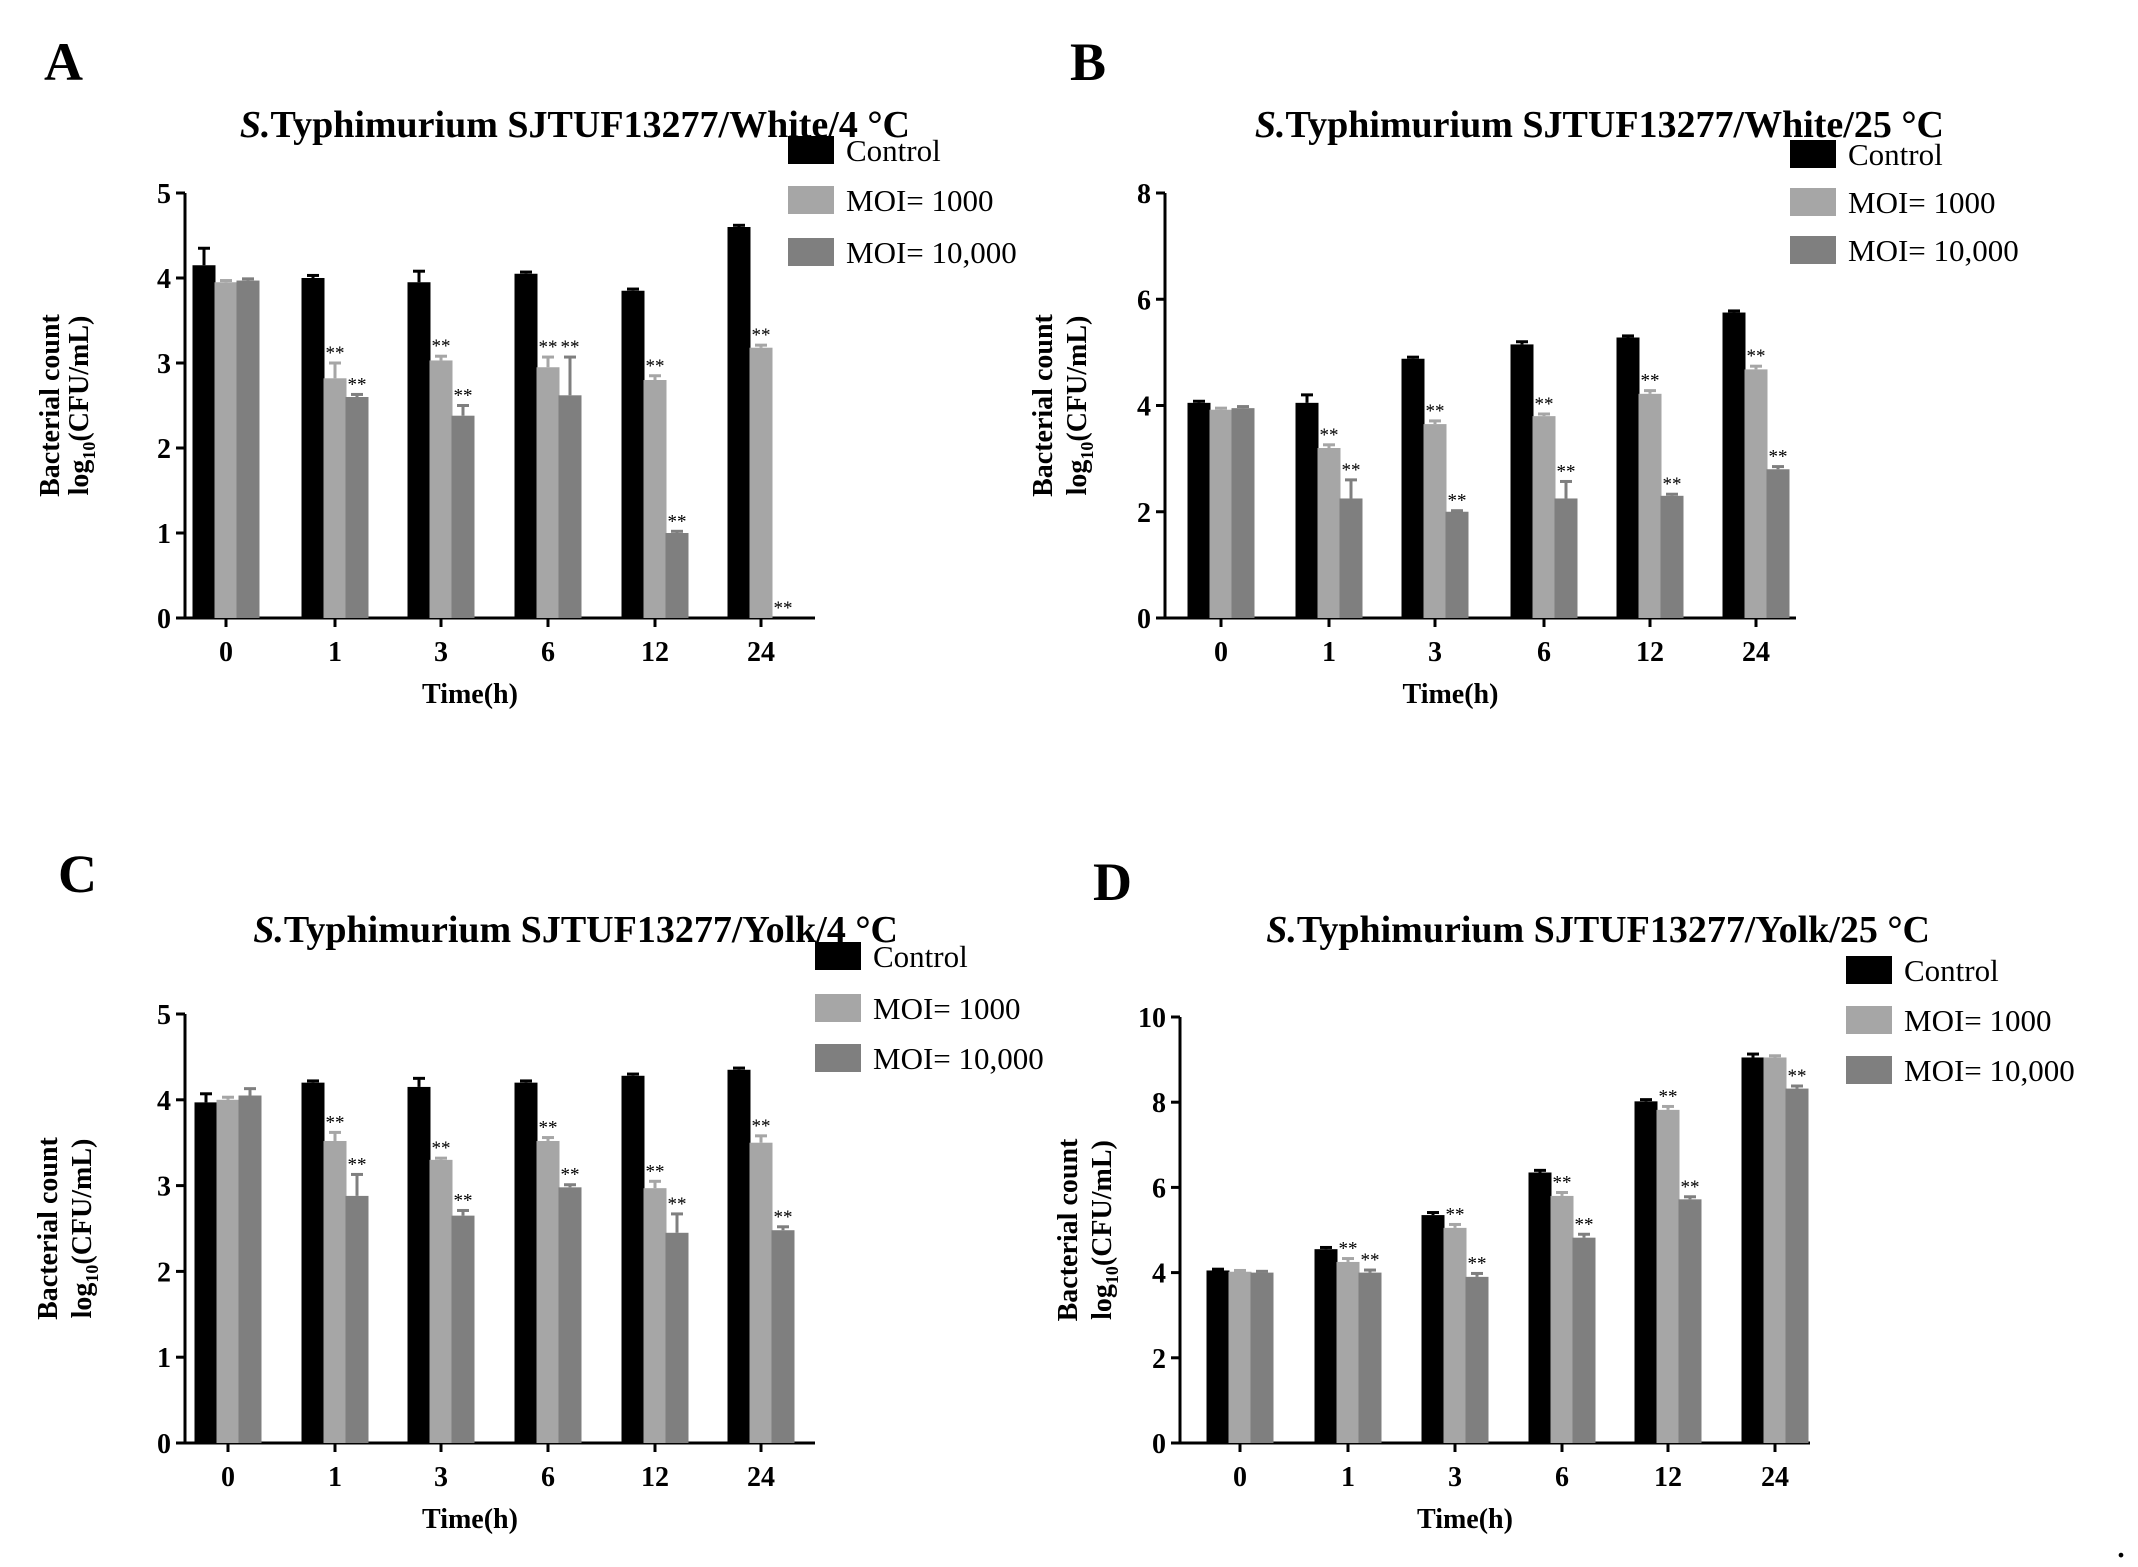 The image size is (2138, 1567). What do you see at coordinates (1112, 882) in the screenshot?
I see `panel-letter: D` at bounding box center [1112, 882].